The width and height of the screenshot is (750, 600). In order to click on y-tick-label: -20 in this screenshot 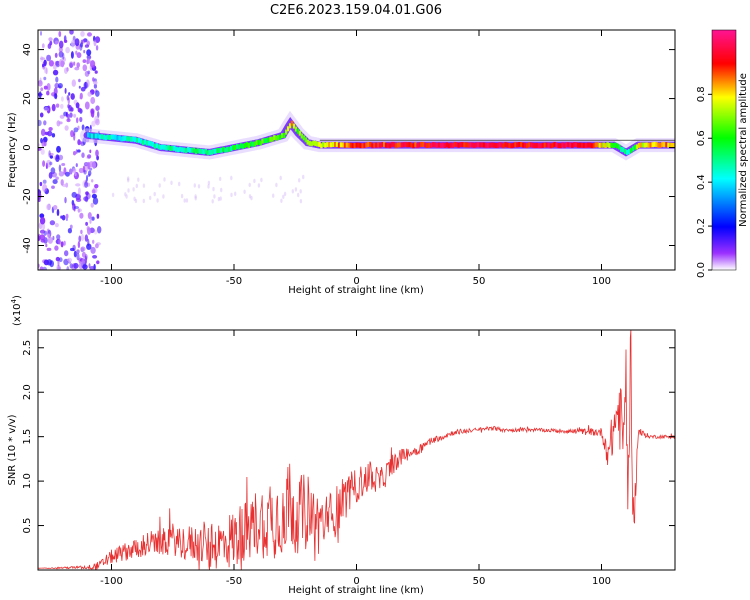, I will do `click(27, 196)`.